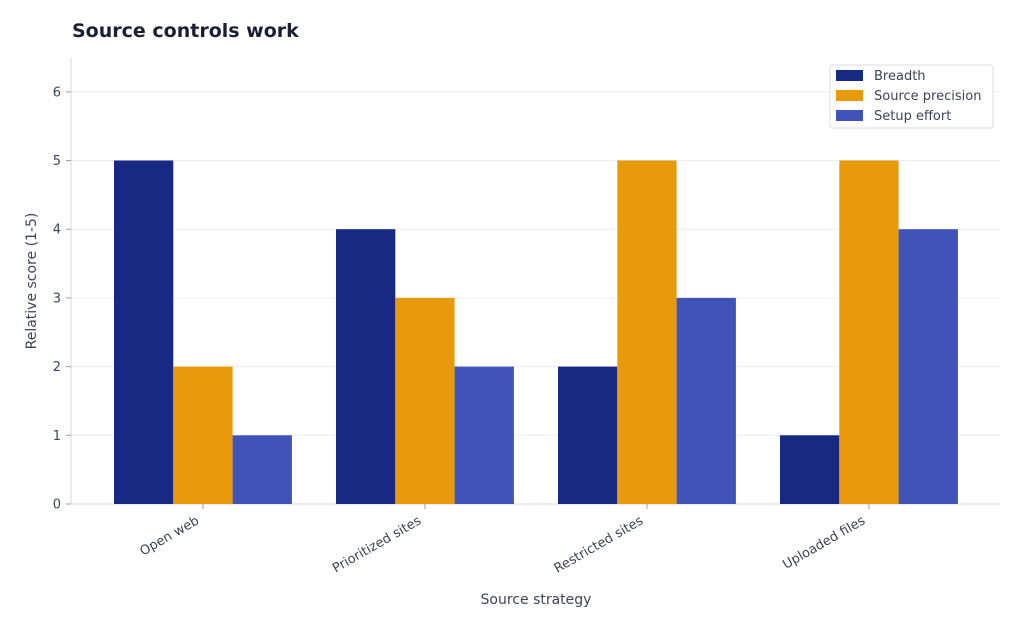 This screenshot has height=631, width=1024. I want to click on y-axis-label: Relative score (1-5), so click(32, 281).